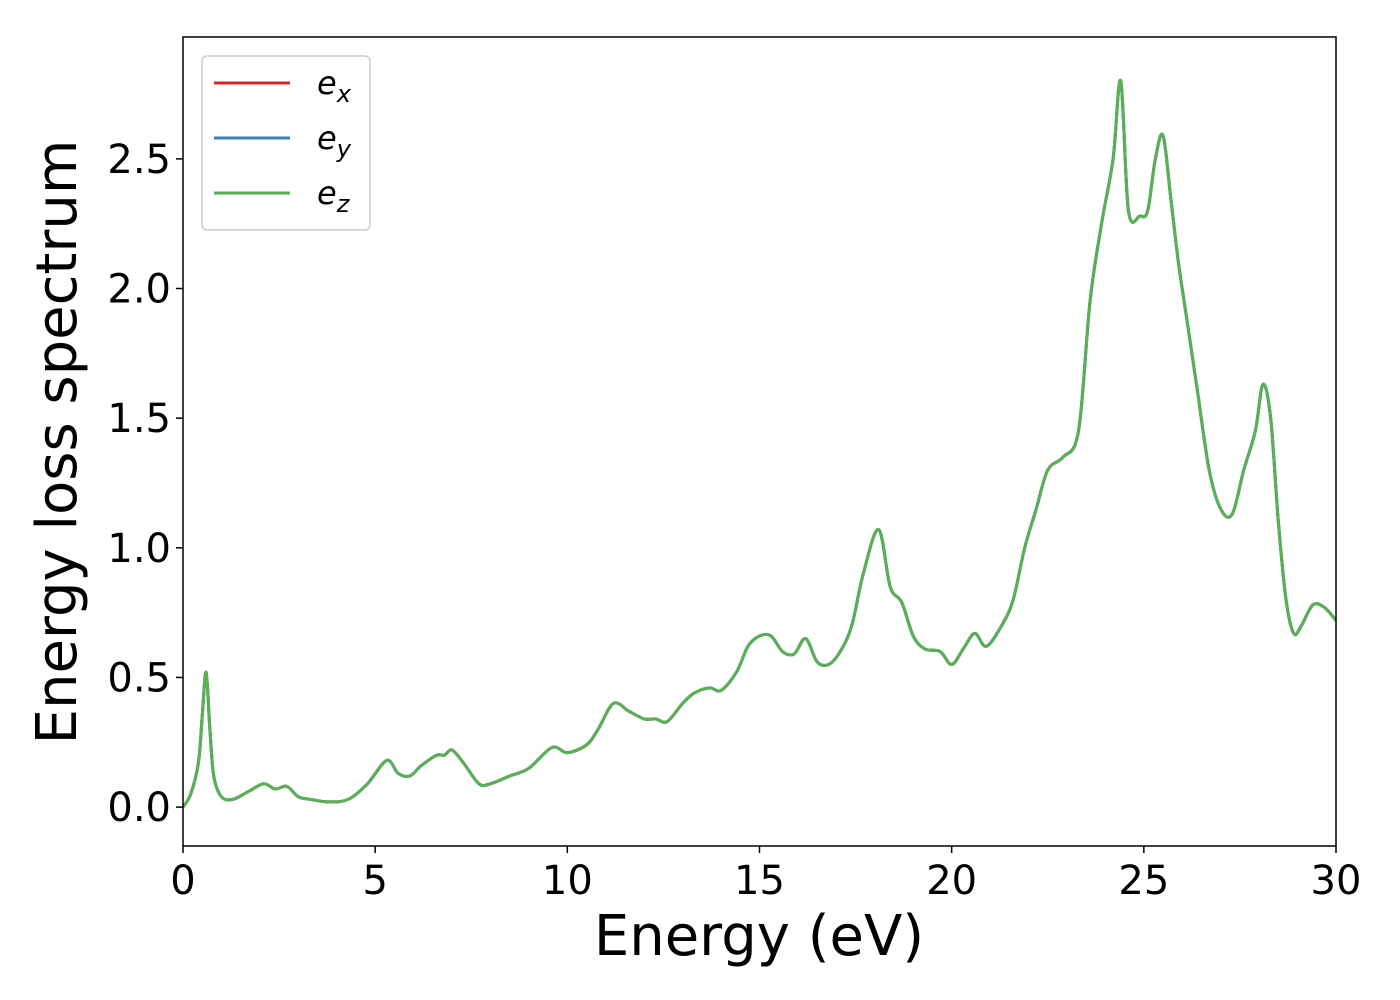  I want to click on x-tick-label: 20, so click(951, 881).